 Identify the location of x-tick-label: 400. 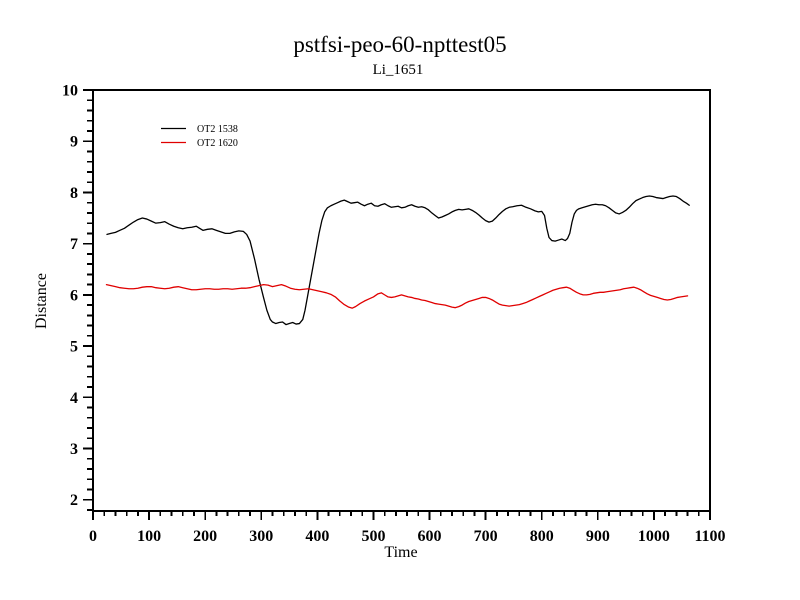
(317, 536).